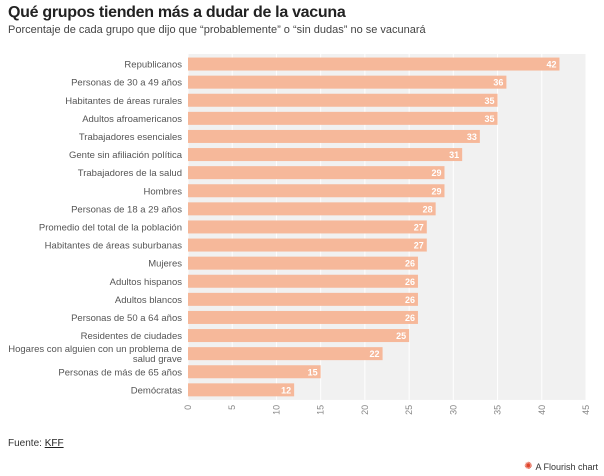 The width and height of the screenshot is (604, 476). I want to click on category-label: Demócratas, so click(156, 390).